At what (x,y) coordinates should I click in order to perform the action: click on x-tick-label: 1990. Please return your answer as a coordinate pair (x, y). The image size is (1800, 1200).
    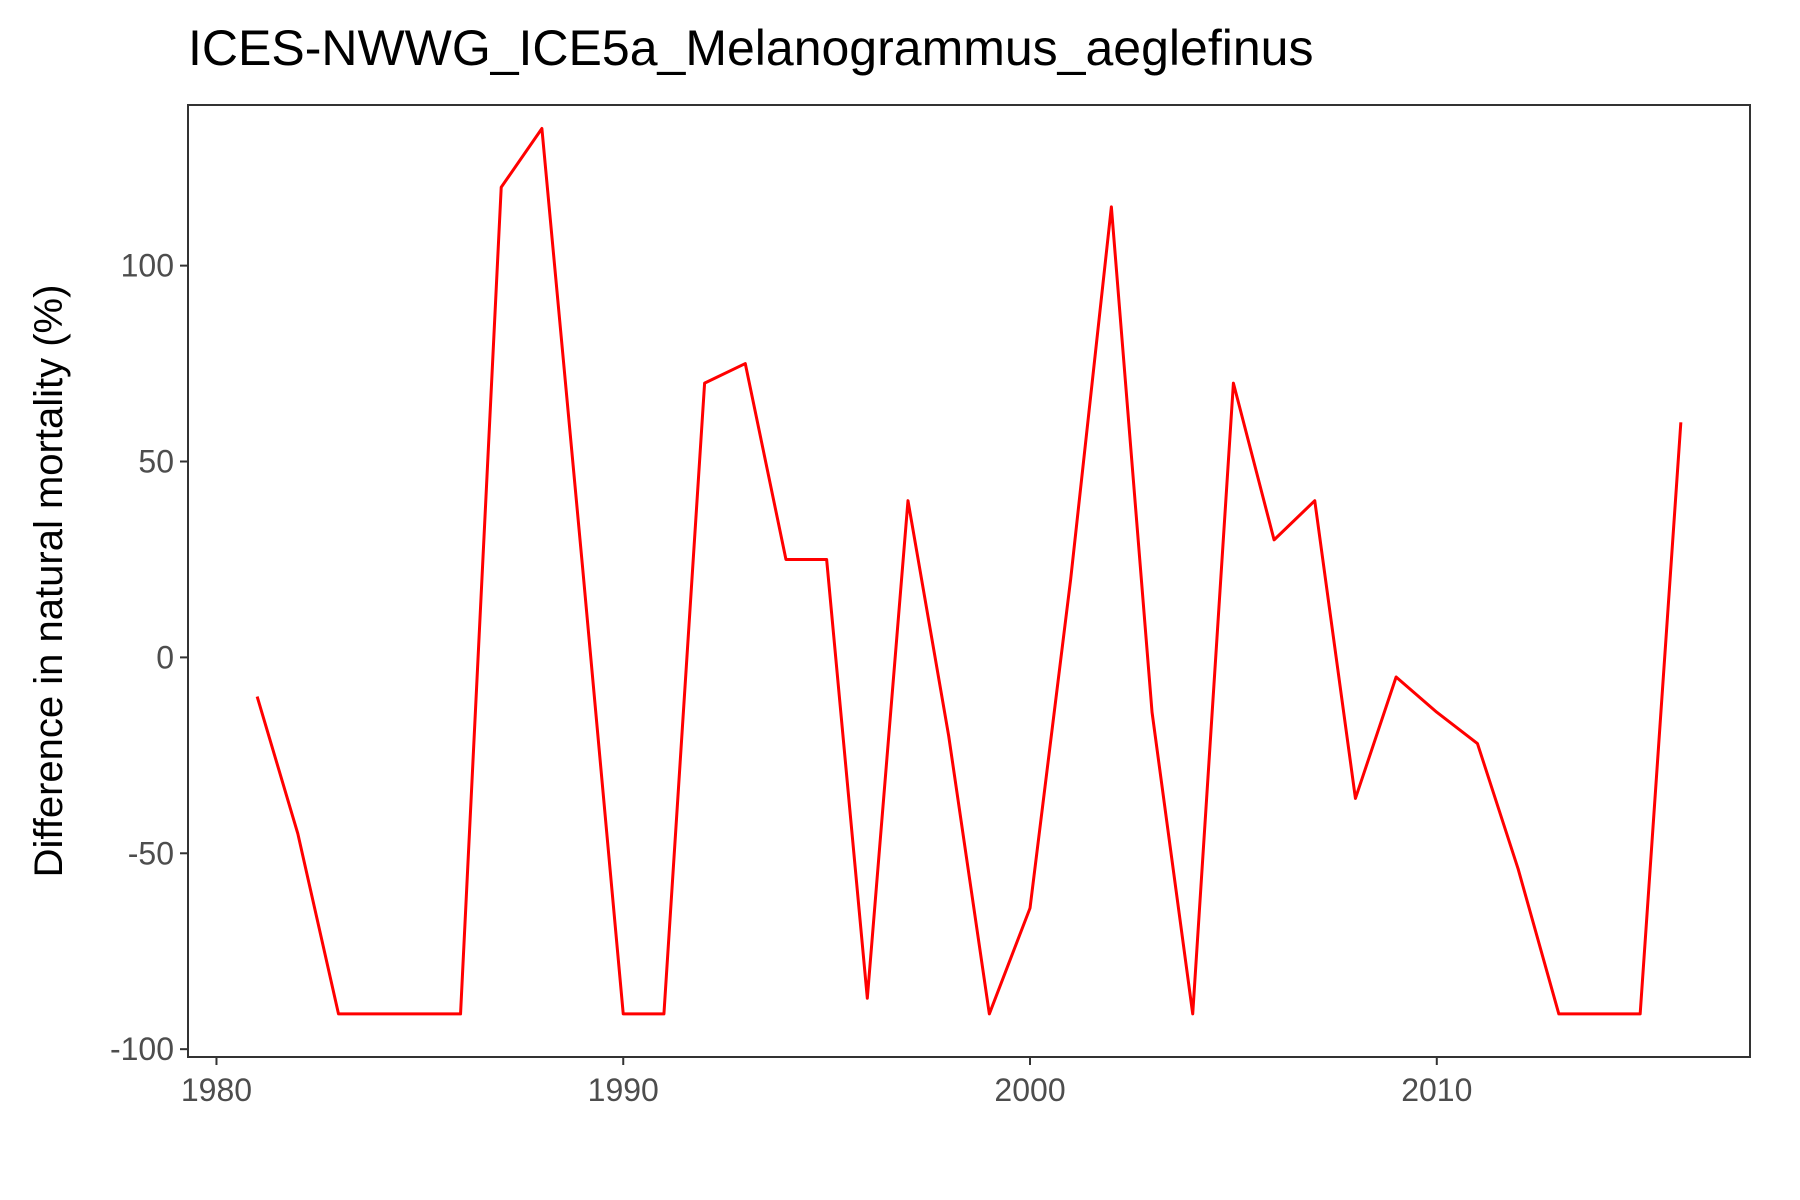
    Looking at the image, I should click on (623, 1090).